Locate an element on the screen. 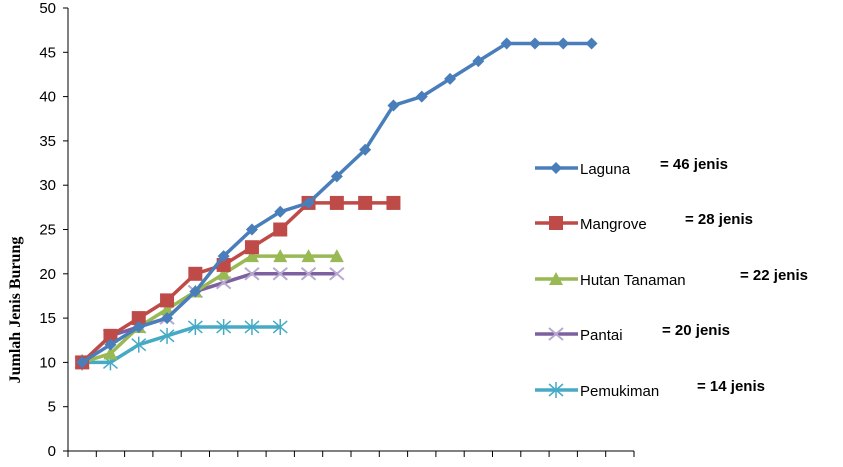  legend-label: Hutan Tanaman is located at coordinates (633, 280).